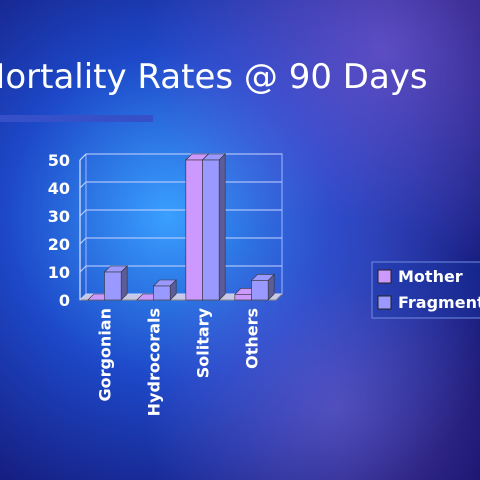  Describe the element at coordinates (252, 338) in the screenshot. I see `x-tick-label: Others` at that location.